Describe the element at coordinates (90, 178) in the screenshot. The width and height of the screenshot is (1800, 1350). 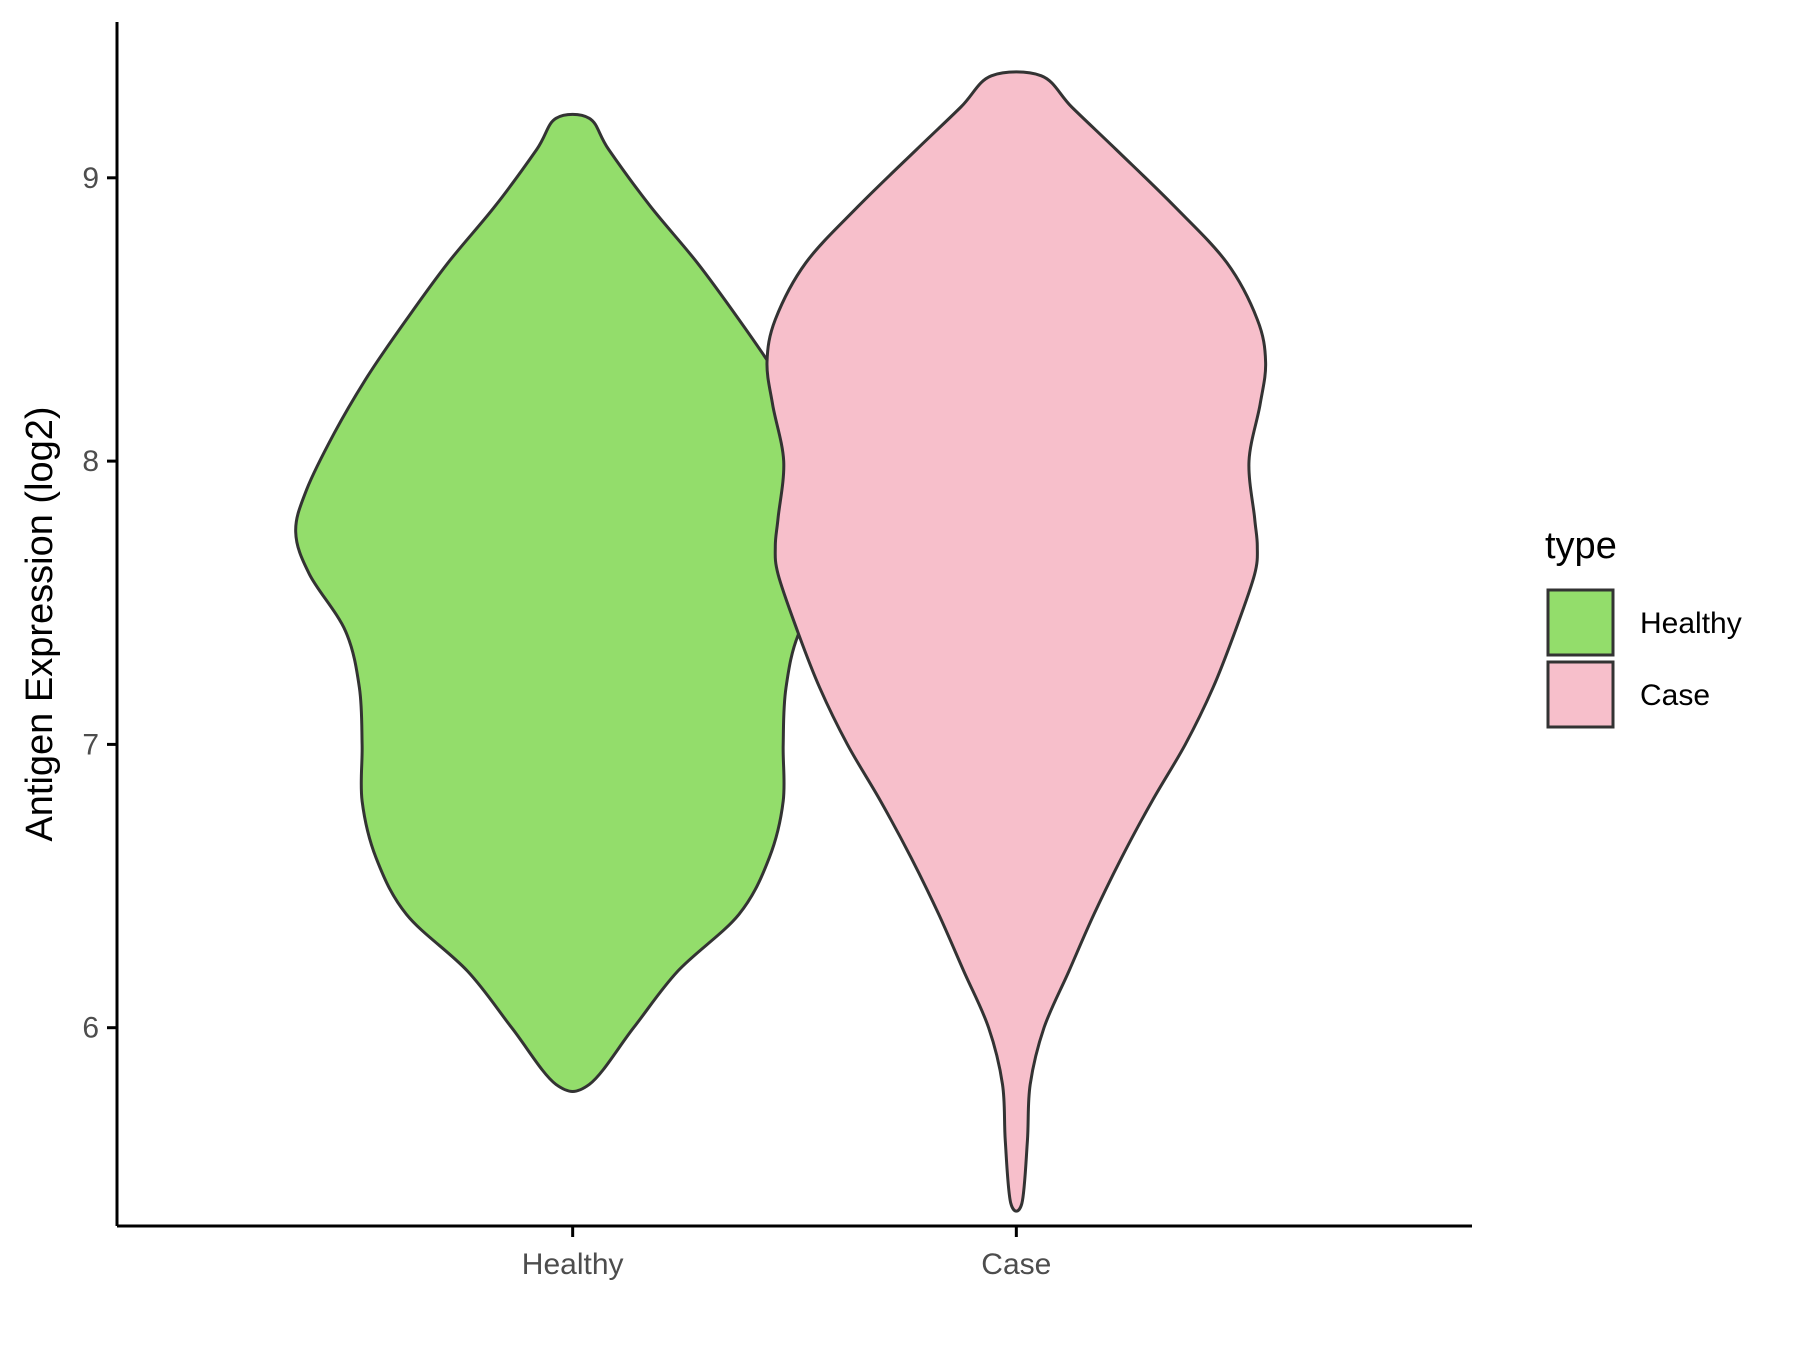
I see `y-tick-label: 9` at that location.